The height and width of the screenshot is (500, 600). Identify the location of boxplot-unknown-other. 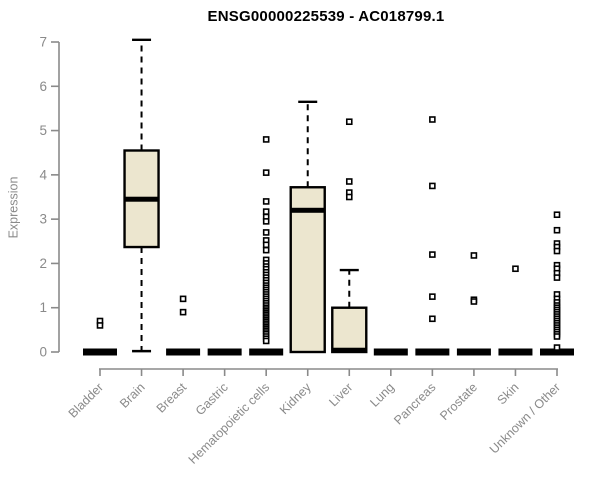
(557, 283).